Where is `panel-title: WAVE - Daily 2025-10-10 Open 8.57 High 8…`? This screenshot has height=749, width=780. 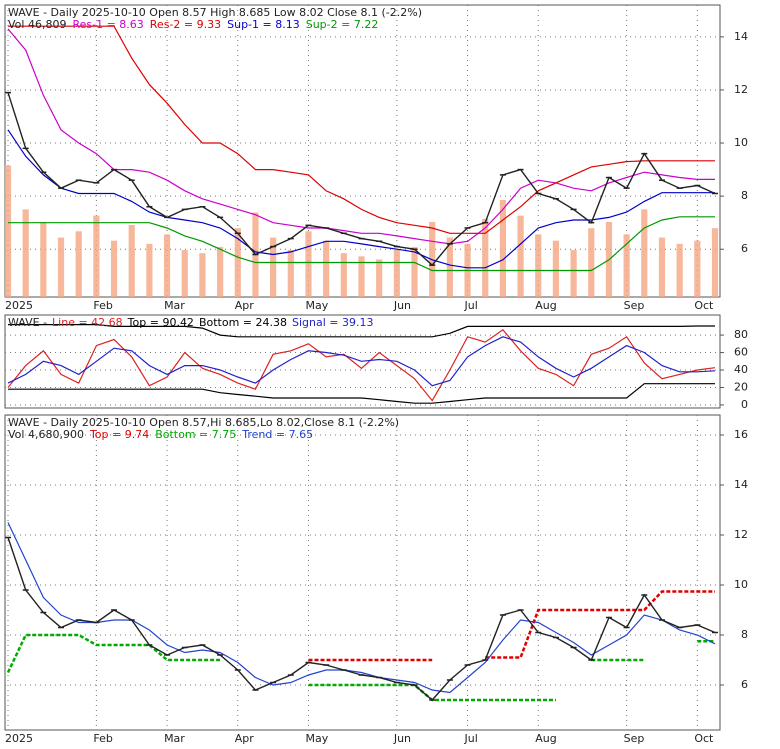
panel-title: WAVE - Daily 2025-10-10 Open 8.57 High 8… is located at coordinates (215, 12).